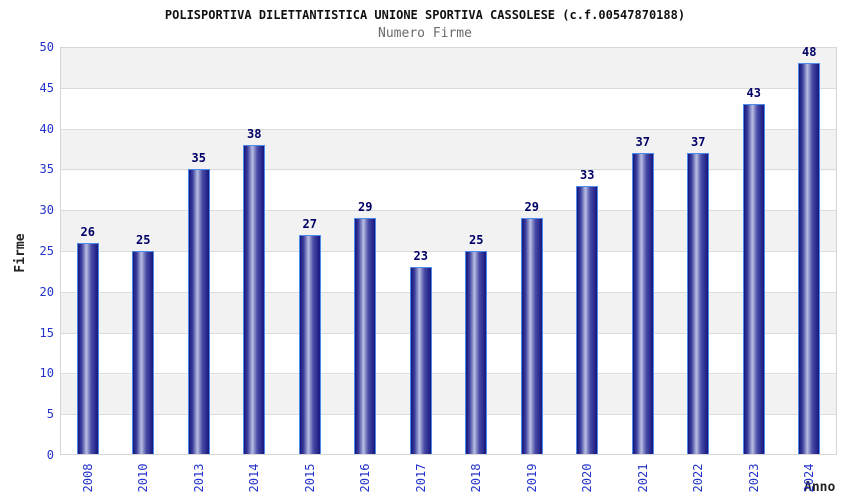  I want to click on y-axis-tick-label: 20, so click(46, 291).